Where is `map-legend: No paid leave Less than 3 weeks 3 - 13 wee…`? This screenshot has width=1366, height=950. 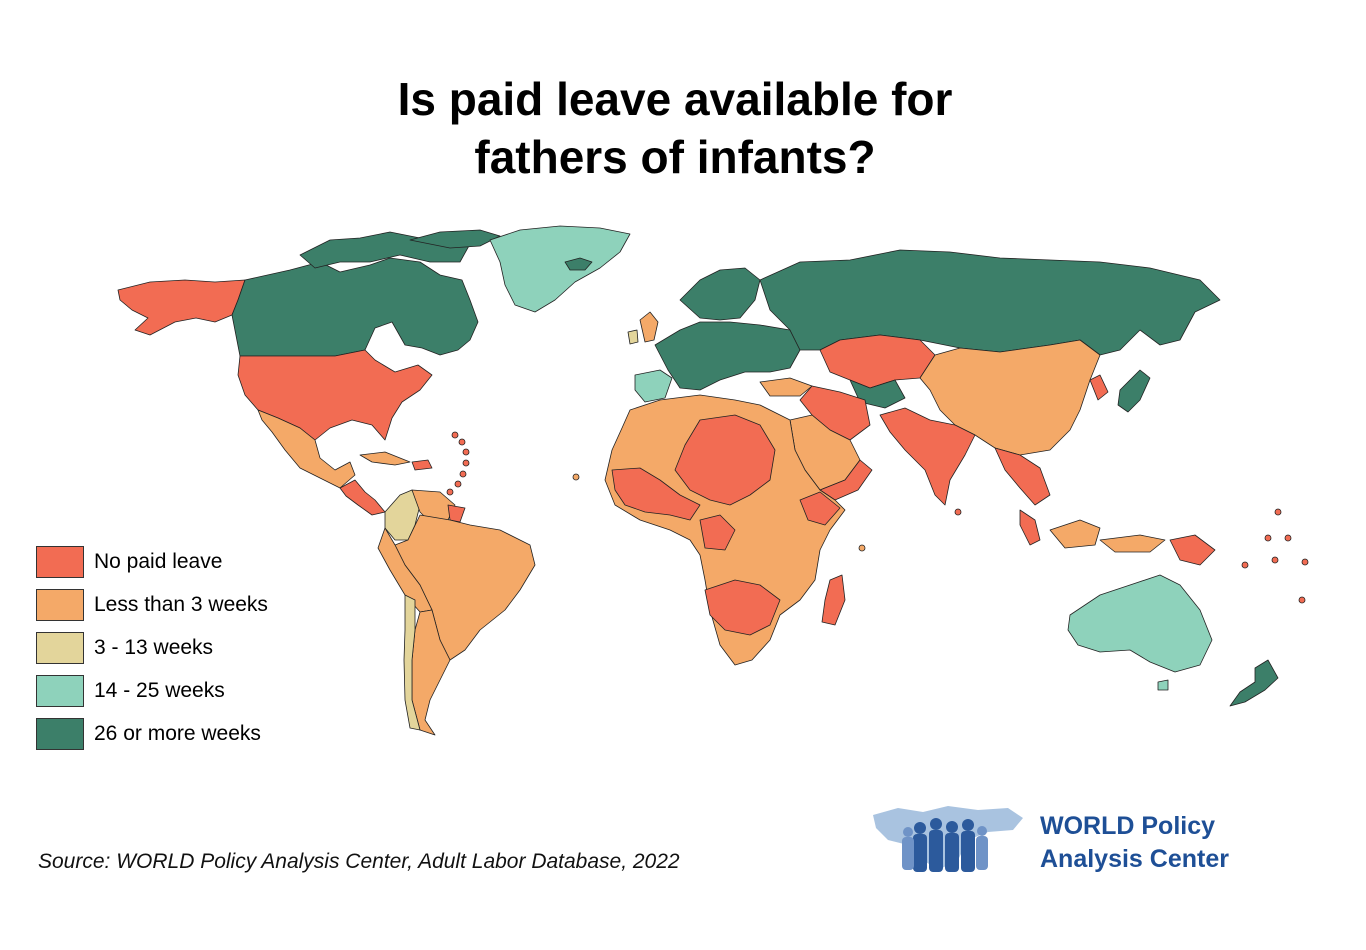 map-legend: No paid leave Less than 3 weeks 3 - 13 wee… is located at coordinates (152, 647).